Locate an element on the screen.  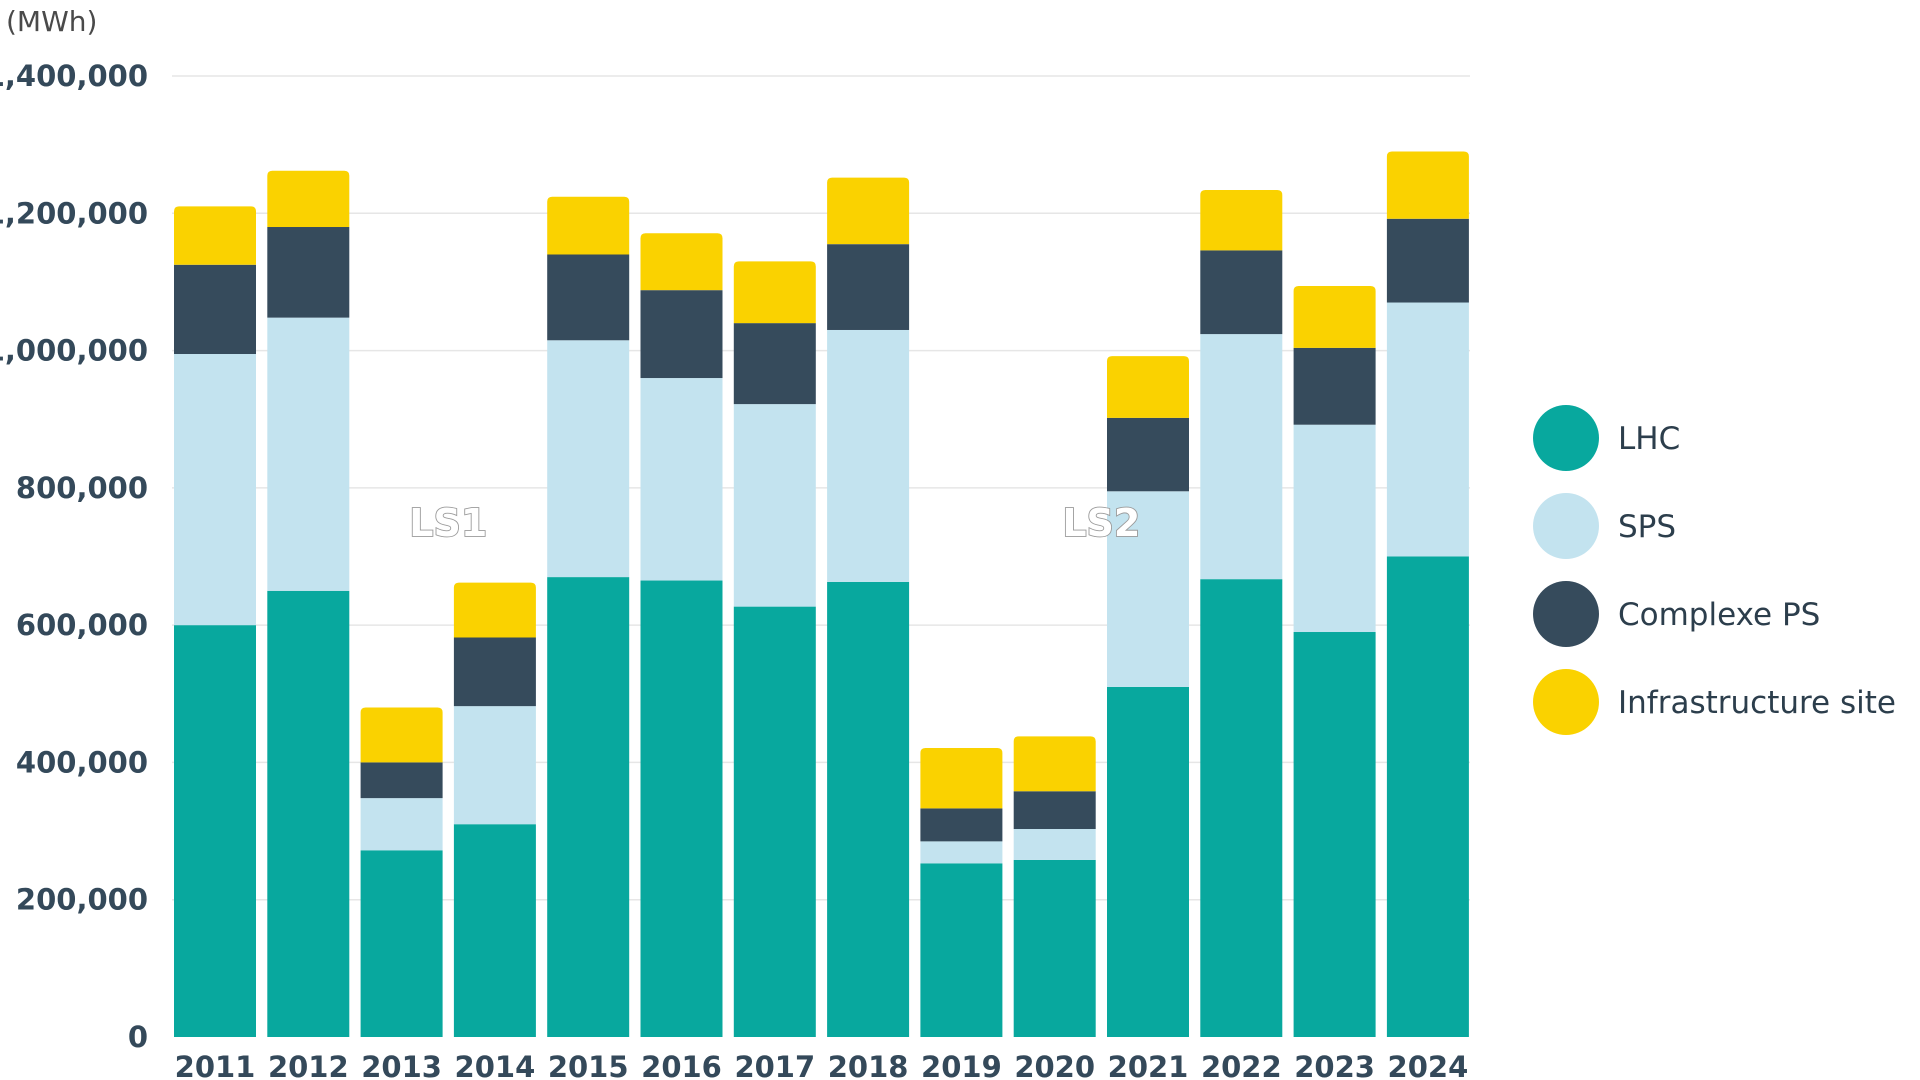
bar-segment-lhc-2022 is located at coordinates (1241, 808).